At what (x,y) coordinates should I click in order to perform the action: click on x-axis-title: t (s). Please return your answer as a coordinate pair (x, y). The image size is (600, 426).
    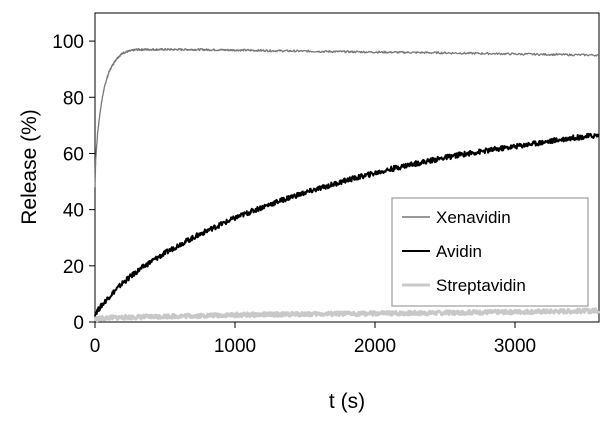
    Looking at the image, I should click on (347, 401).